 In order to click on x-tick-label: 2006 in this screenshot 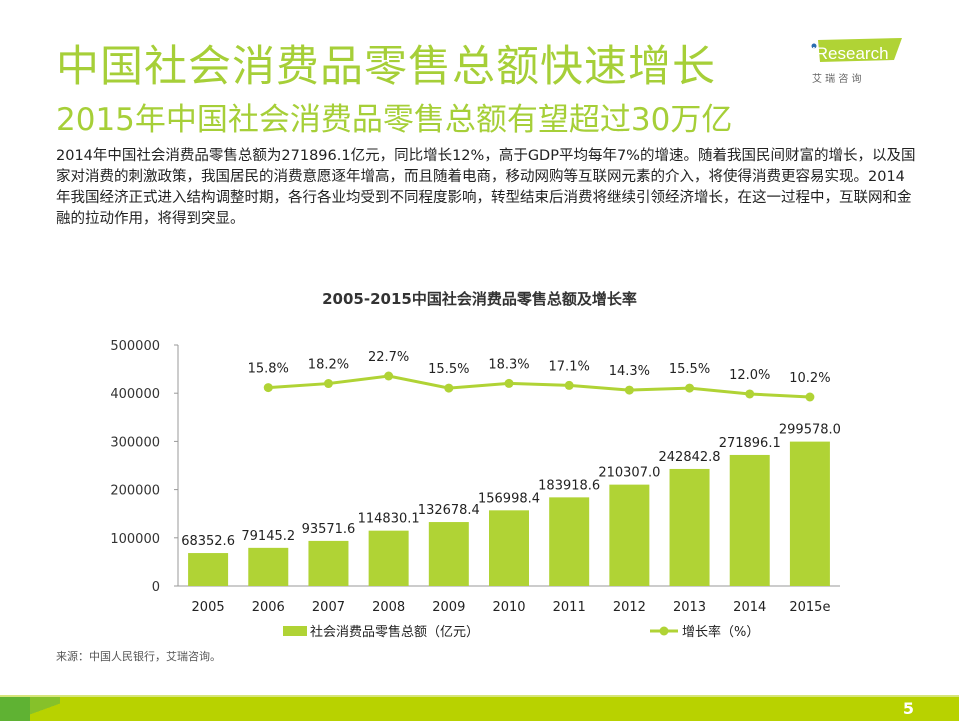, I will do `click(268, 607)`.